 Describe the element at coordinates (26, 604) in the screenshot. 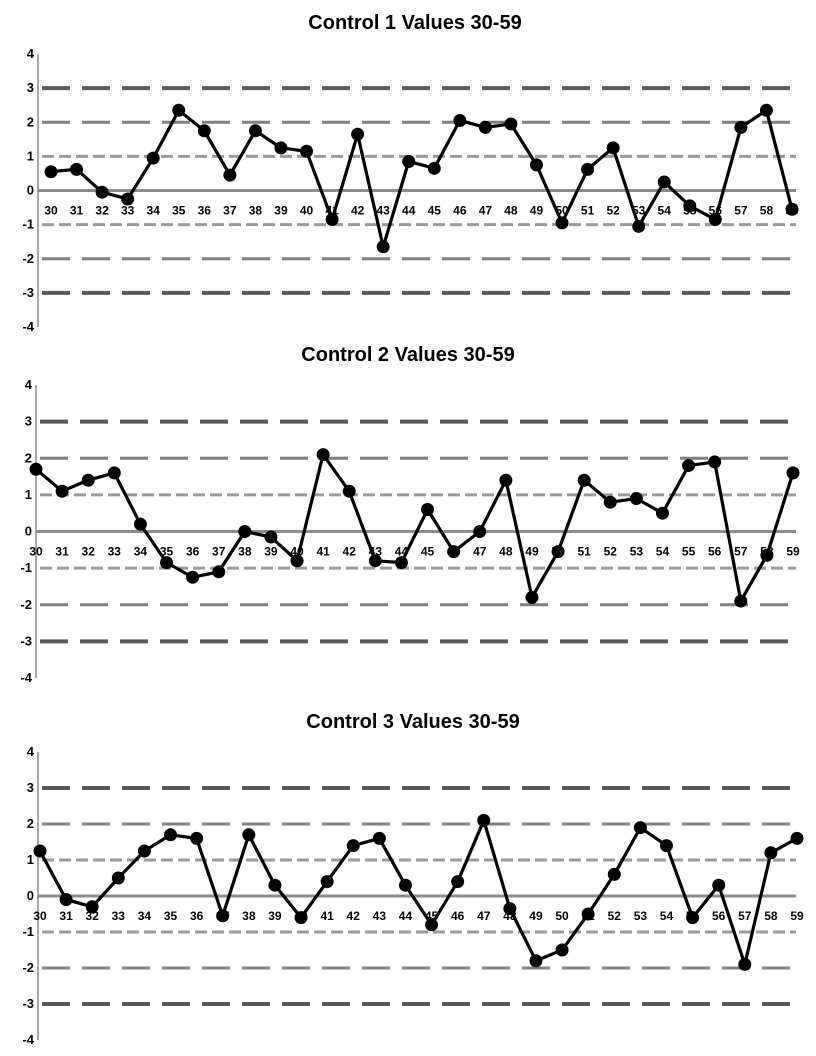

I see `y-tick-label: -2` at that location.